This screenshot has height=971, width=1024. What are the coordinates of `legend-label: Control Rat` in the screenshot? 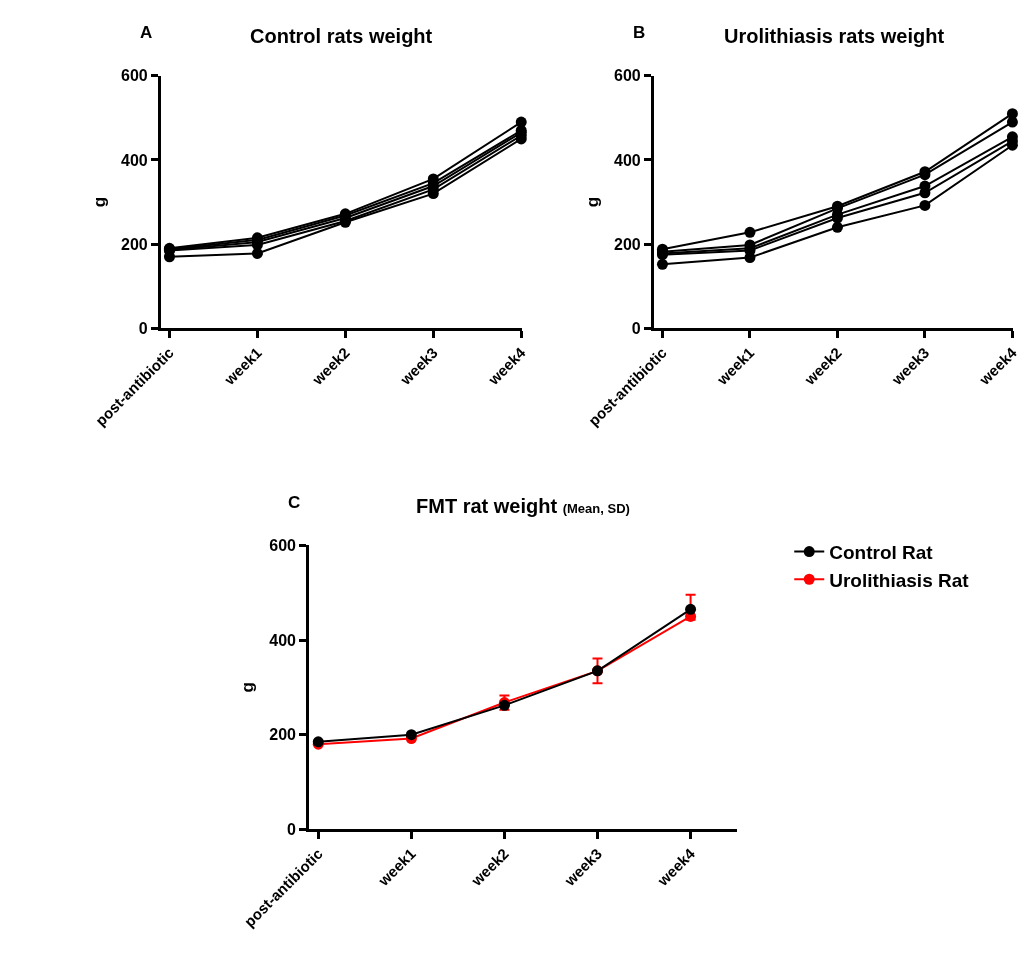 It's located at (881, 552).